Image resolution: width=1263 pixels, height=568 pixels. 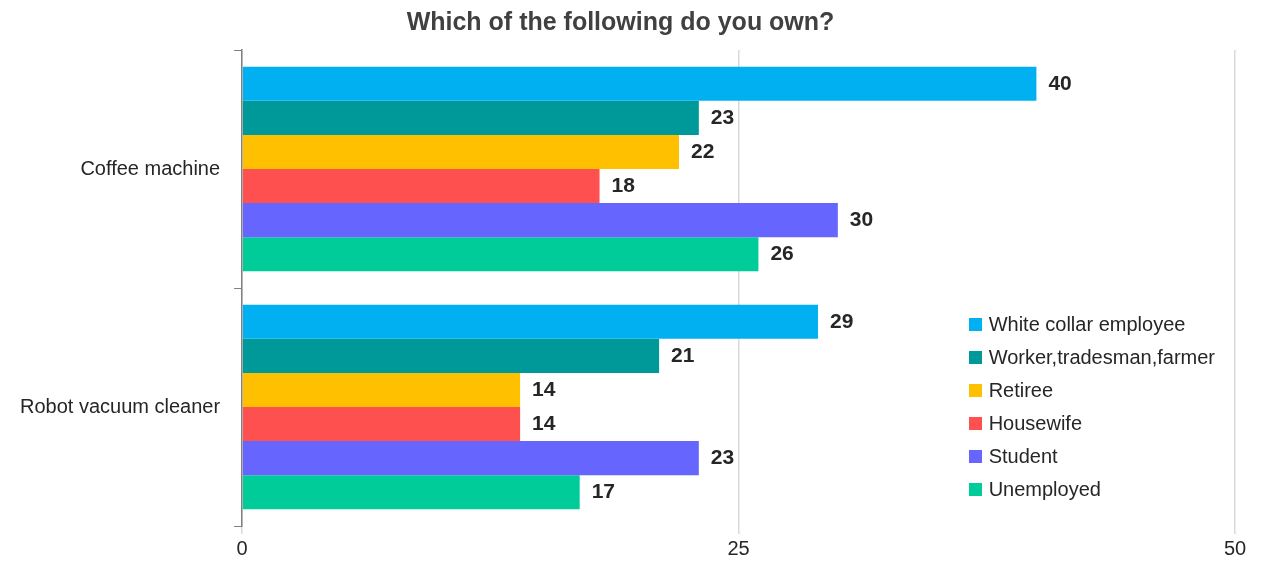 What do you see at coordinates (620, 20) in the screenshot?
I see `chart-title: Which of the following do you own?` at bounding box center [620, 20].